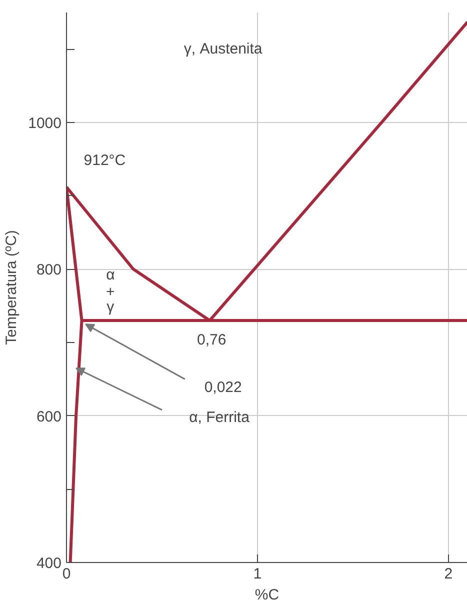 Image resolution: width=467 pixels, height=606 pixels. Describe the element at coordinates (105, 161) in the screenshot. I see `annotation: 912°C` at that location.